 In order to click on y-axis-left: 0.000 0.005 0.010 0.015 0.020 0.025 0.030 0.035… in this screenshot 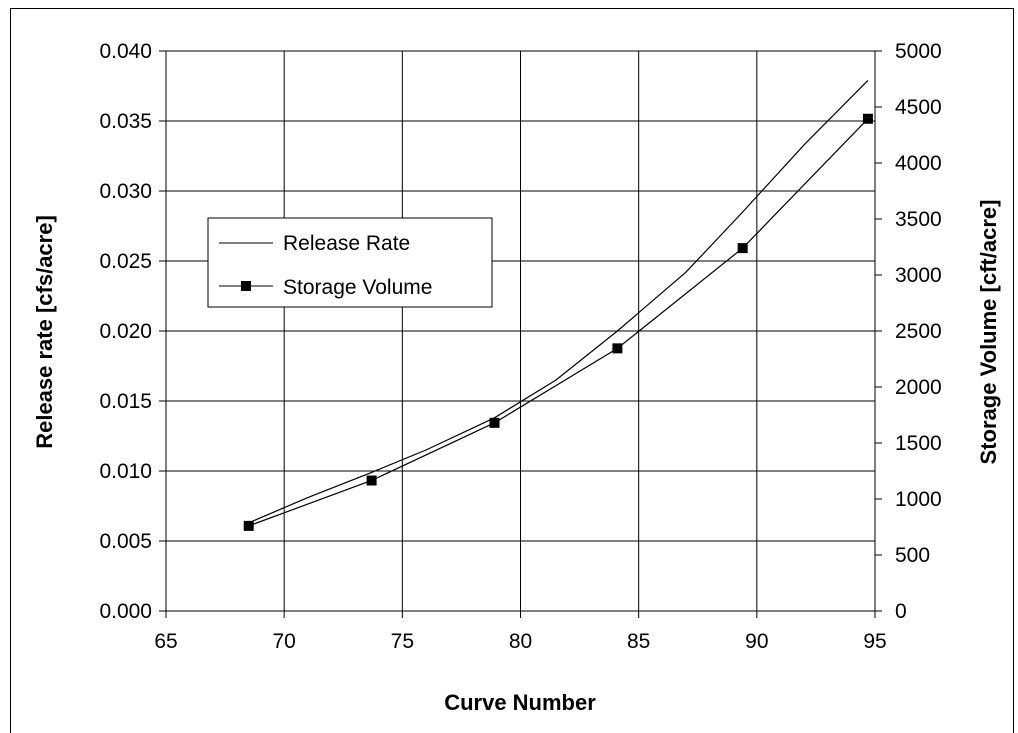, I will do `click(132, 331)`.